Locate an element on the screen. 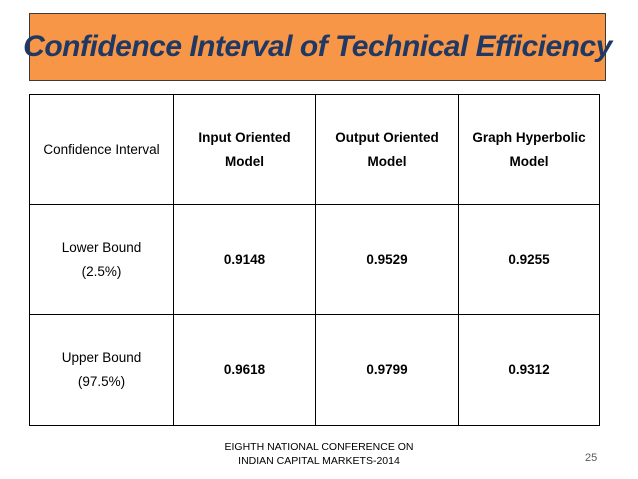 This screenshot has height=479, width=638. footer-line: INDIAN CAPITAL MARKETS-2014 is located at coordinates (319, 461).